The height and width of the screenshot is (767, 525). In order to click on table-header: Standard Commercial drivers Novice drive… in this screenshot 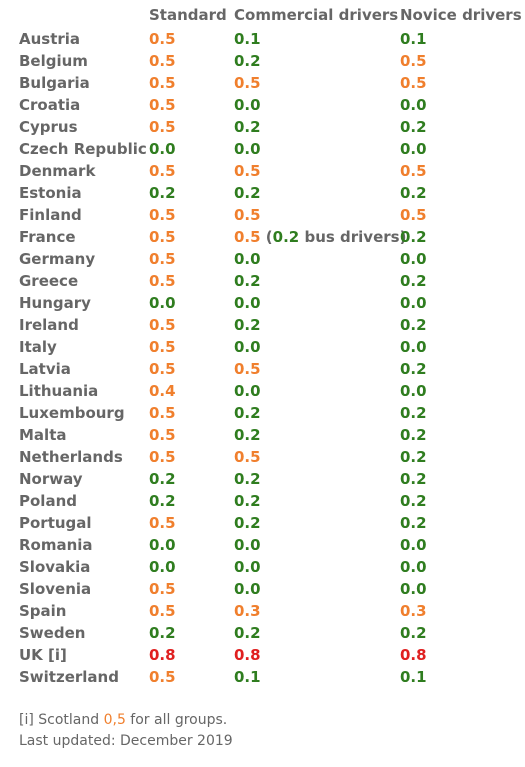, I will do `click(262, 17)`.